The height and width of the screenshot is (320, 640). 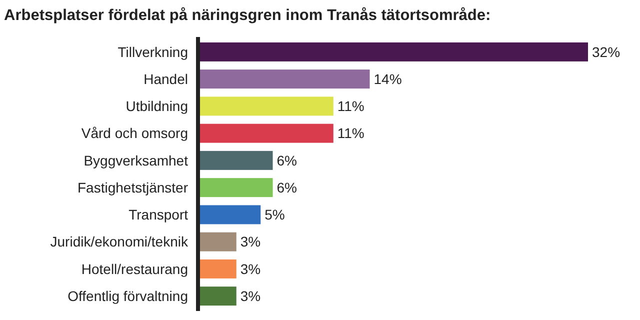 What do you see at coordinates (128, 296) in the screenshot?
I see `y-tick-label: Offentlig förvaltning` at bounding box center [128, 296].